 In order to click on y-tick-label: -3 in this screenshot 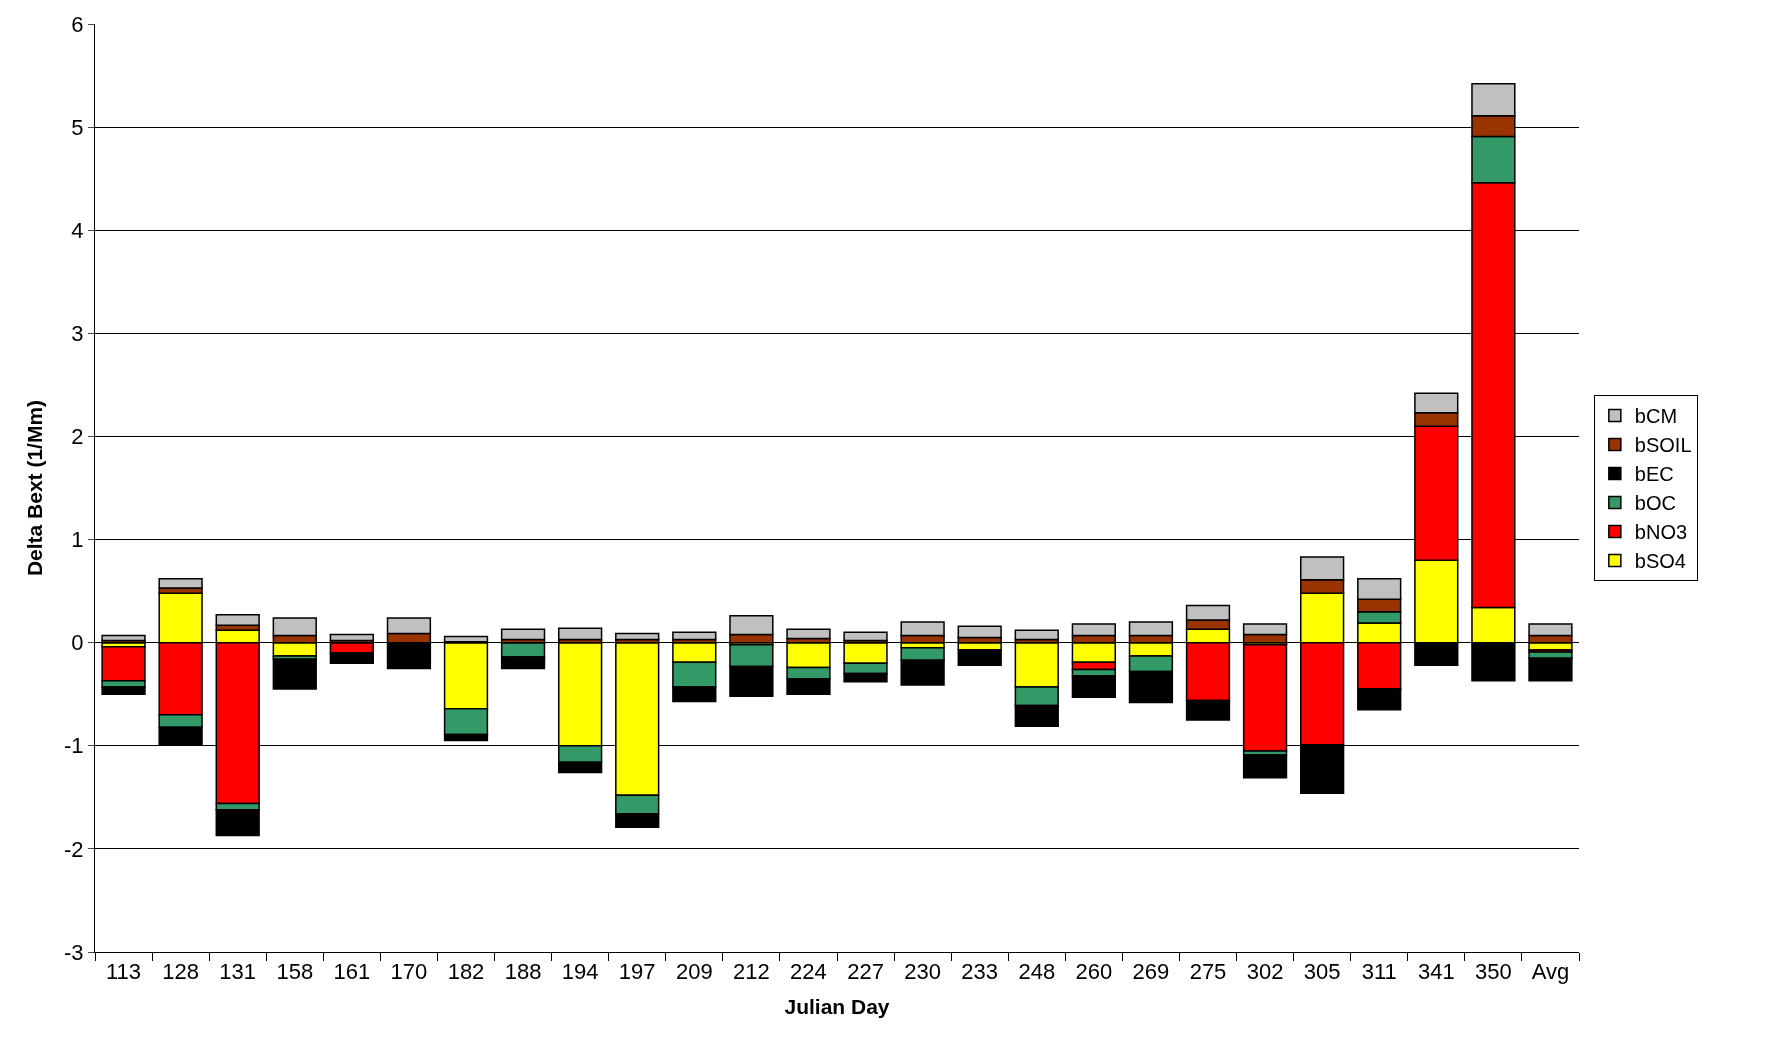, I will do `click(74, 952)`.